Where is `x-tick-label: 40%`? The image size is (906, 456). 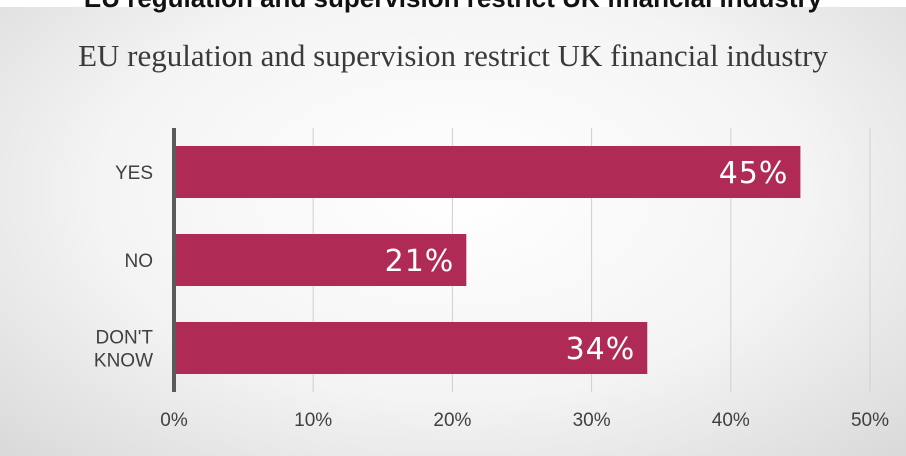
x-tick-label: 40% is located at coordinates (731, 420).